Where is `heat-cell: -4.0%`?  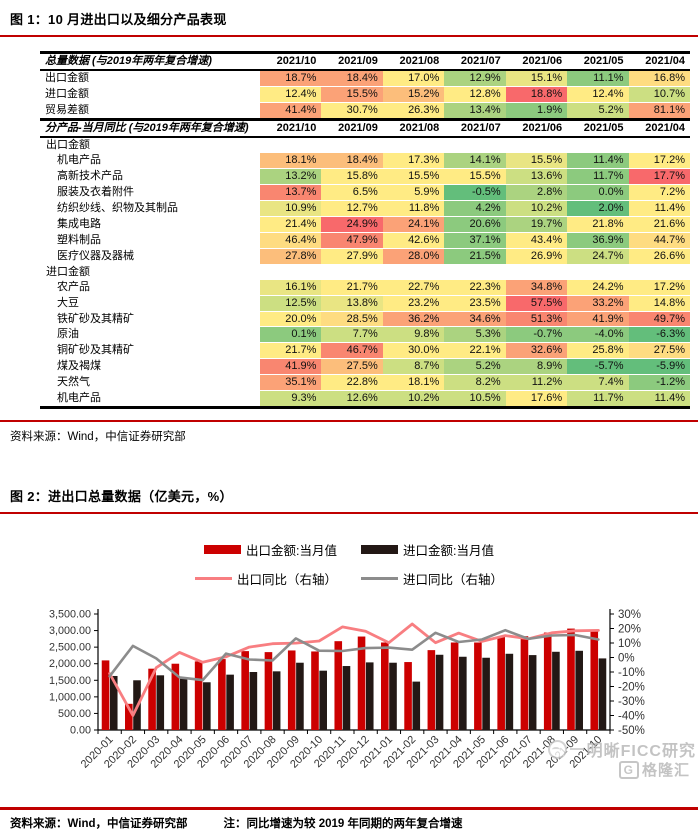
heat-cell: -4.0% is located at coordinates (598, 335).